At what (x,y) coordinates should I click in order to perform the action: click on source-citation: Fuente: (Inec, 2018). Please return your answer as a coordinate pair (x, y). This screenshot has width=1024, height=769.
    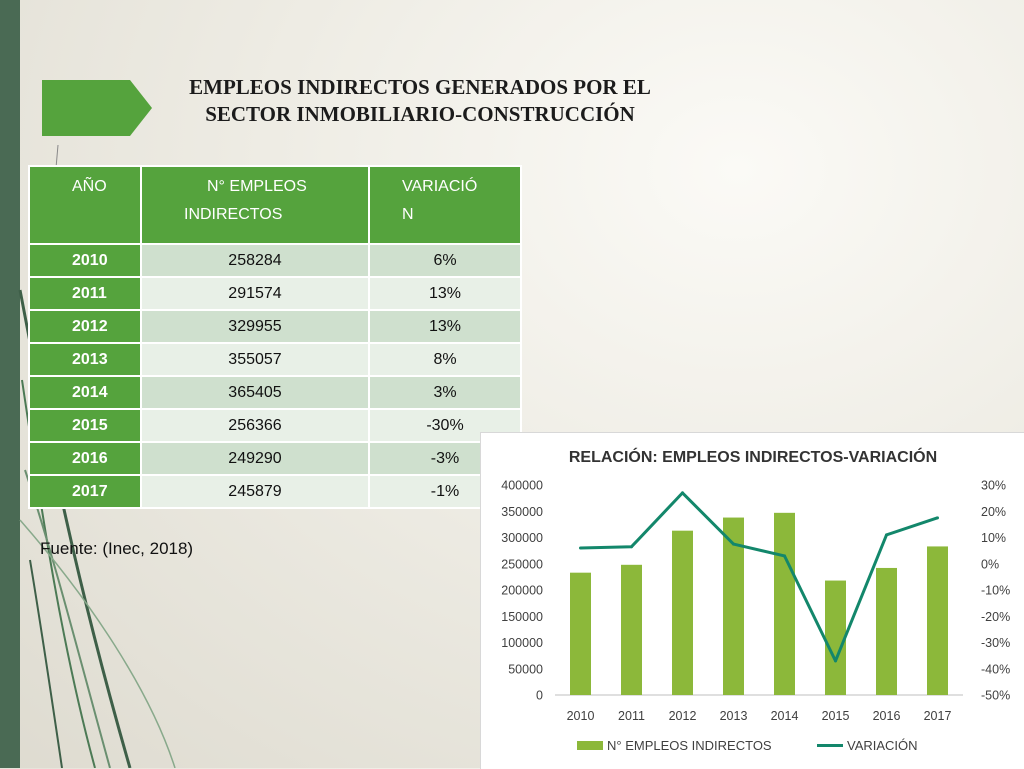
    Looking at the image, I should click on (117, 548).